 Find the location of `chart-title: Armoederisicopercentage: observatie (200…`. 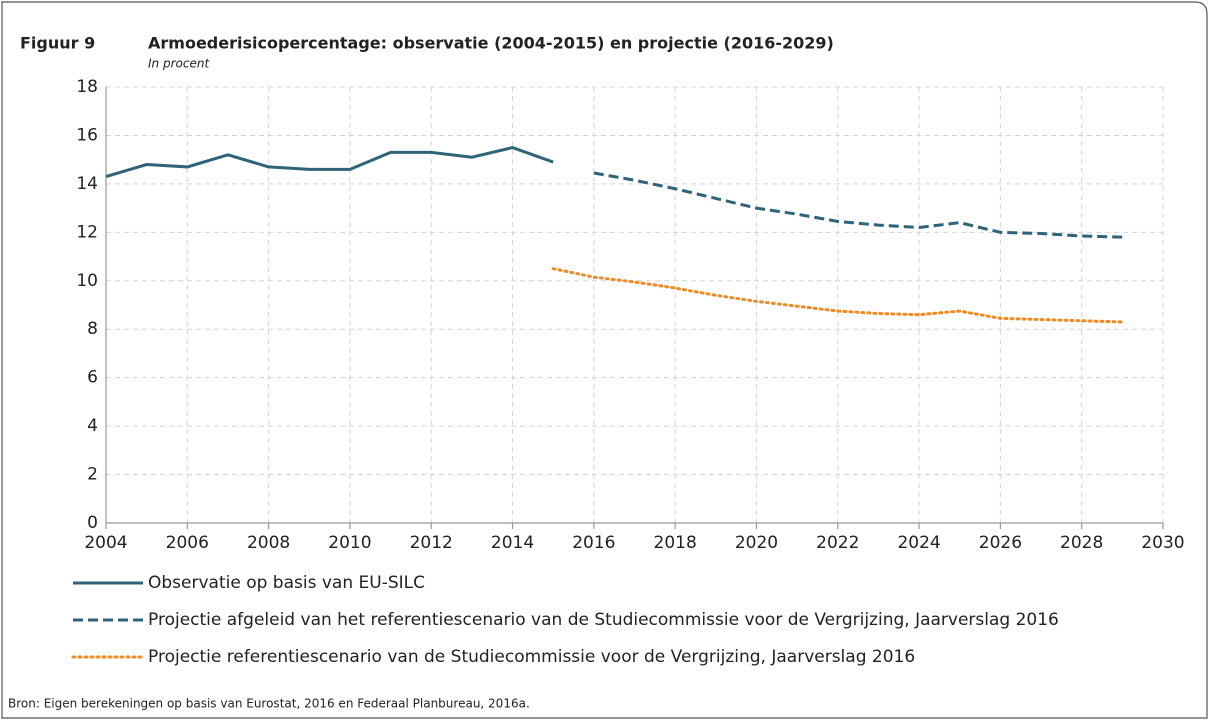

chart-title: Armoederisicopercentage: observatie (200… is located at coordinates (491, 43).